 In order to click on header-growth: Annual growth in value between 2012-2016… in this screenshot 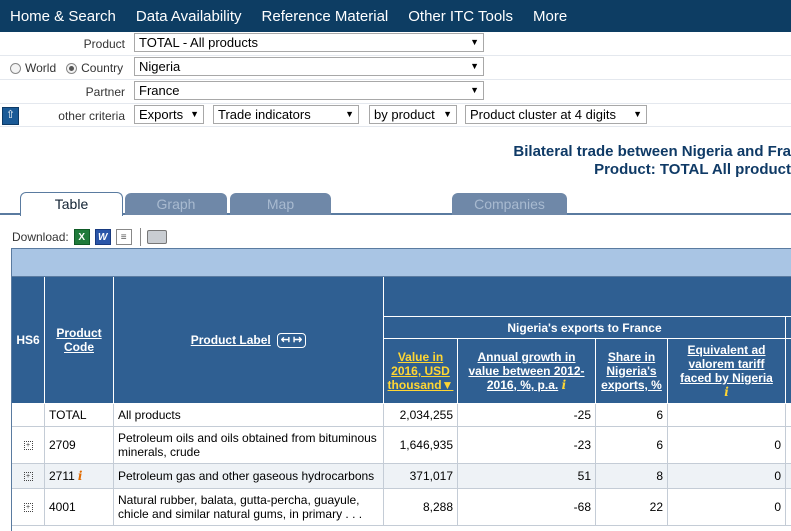, I will do `click(527, 371)`.